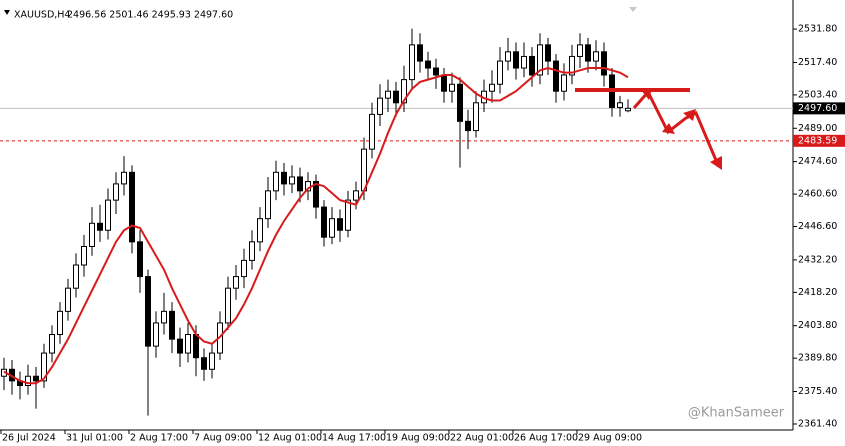 This screenshot has height=446, width=845. I want to click on y-tick-label: 2503.40, so click(817, 94).